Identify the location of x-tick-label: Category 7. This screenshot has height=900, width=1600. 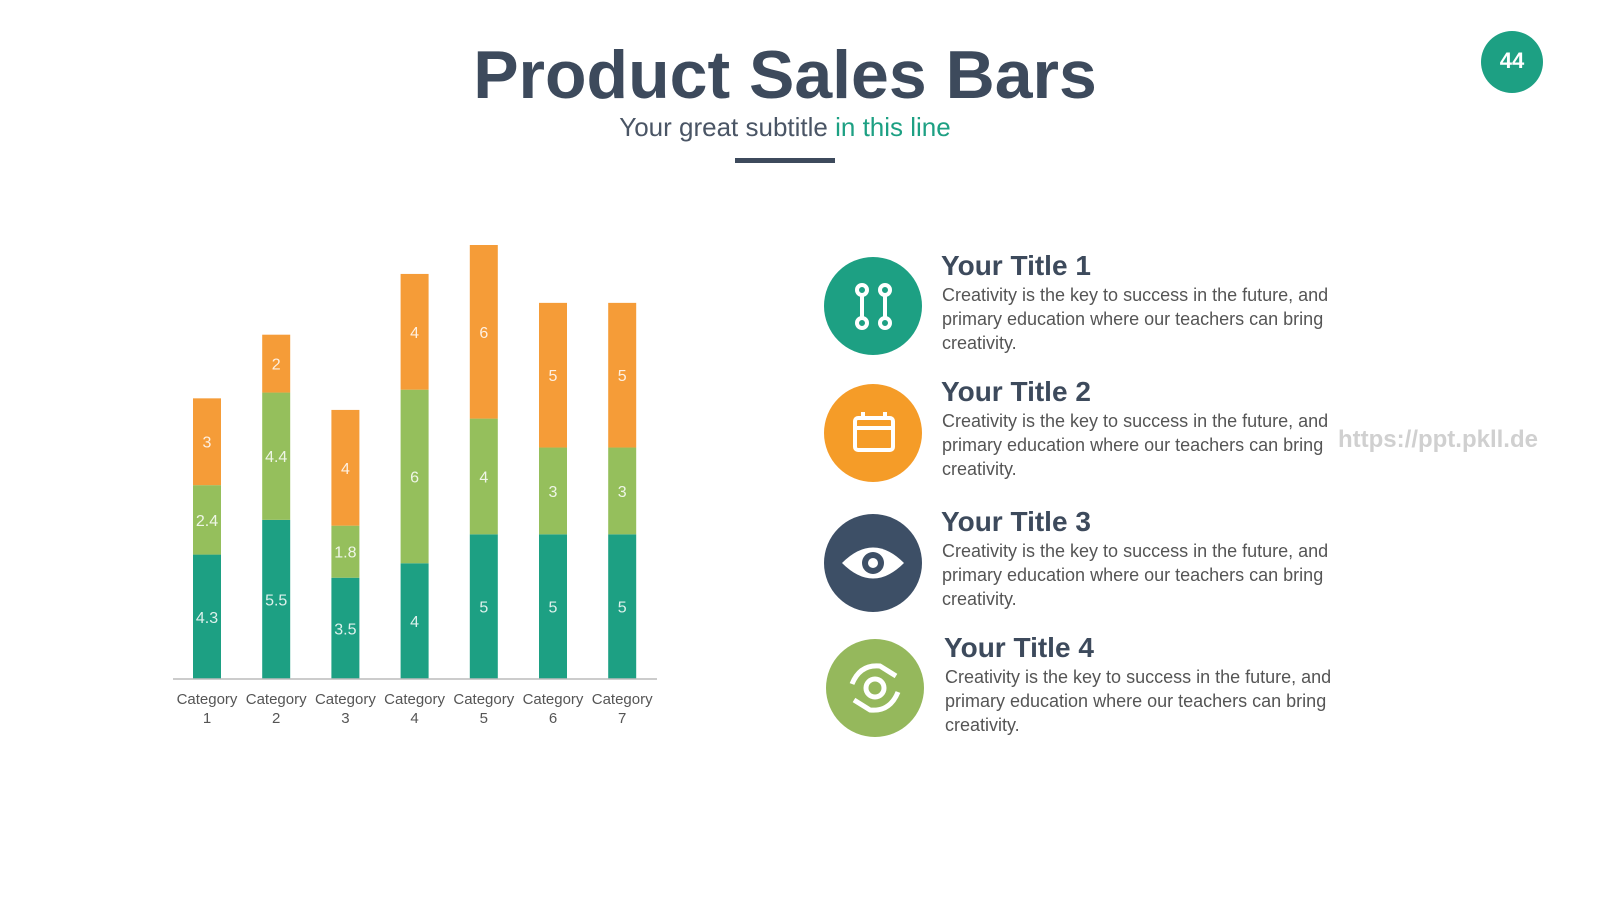
(622, 709).